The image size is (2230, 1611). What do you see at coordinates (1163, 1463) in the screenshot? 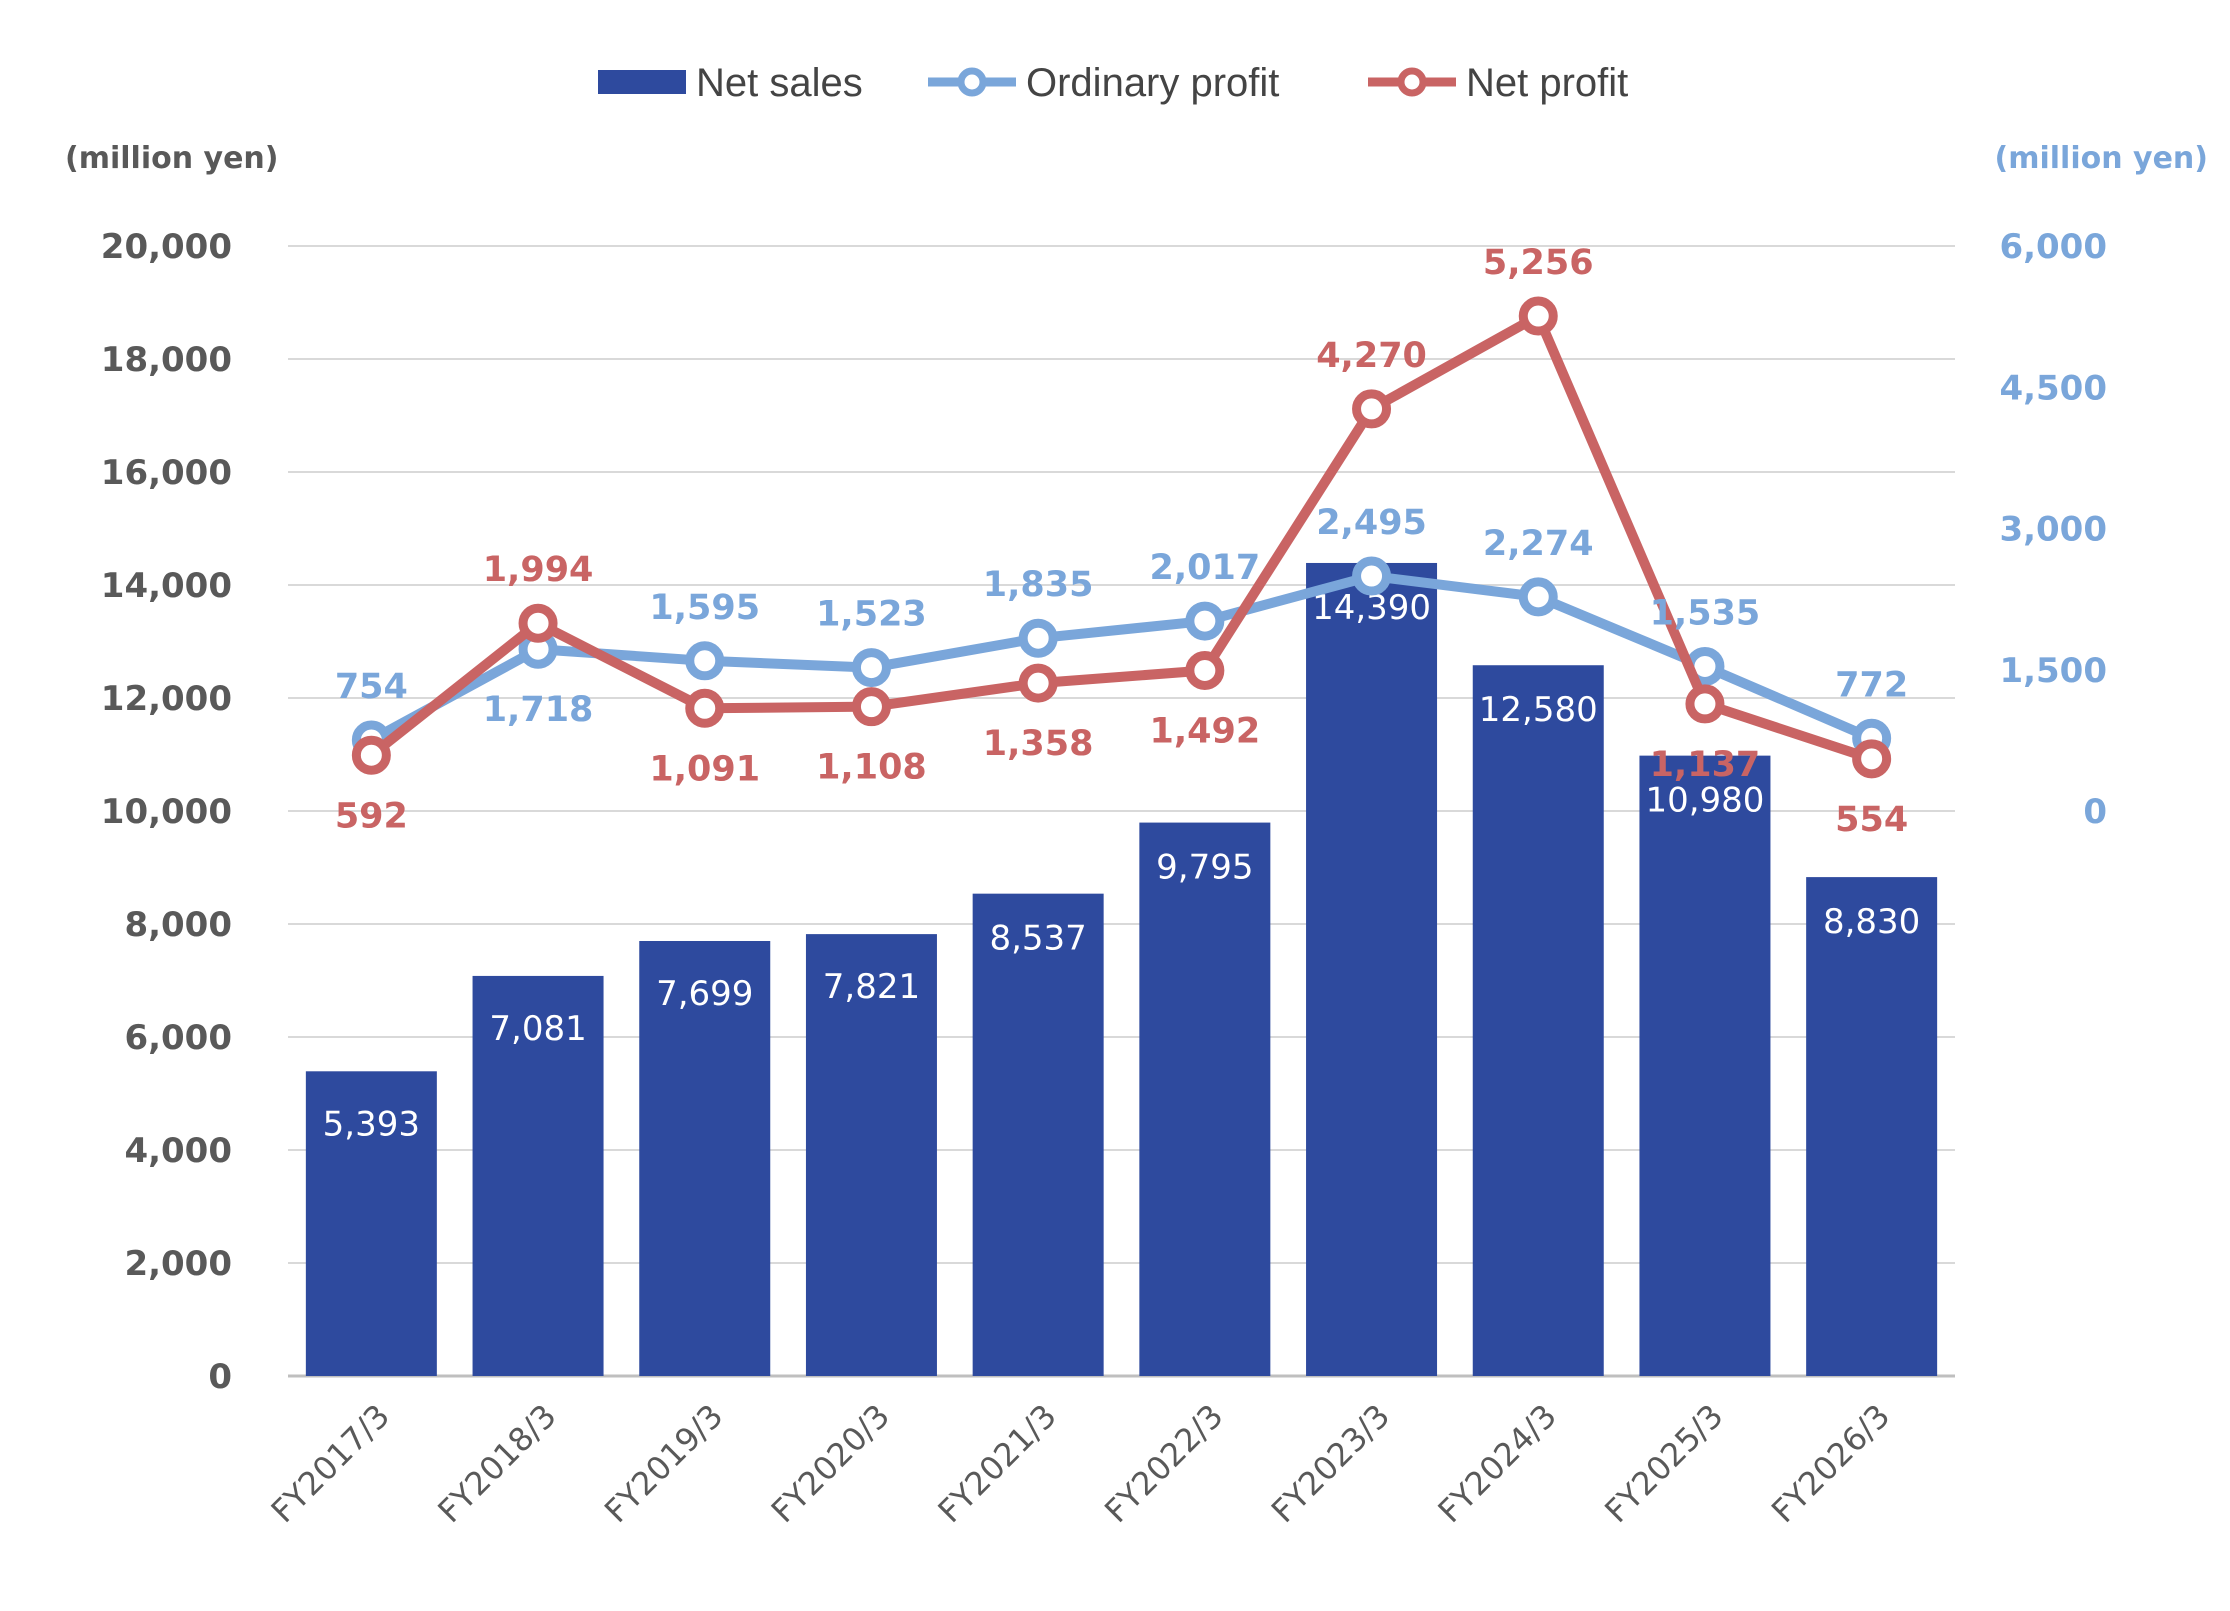
I see `category-label: FY2022/3` at bounding box center [1163, 1463].